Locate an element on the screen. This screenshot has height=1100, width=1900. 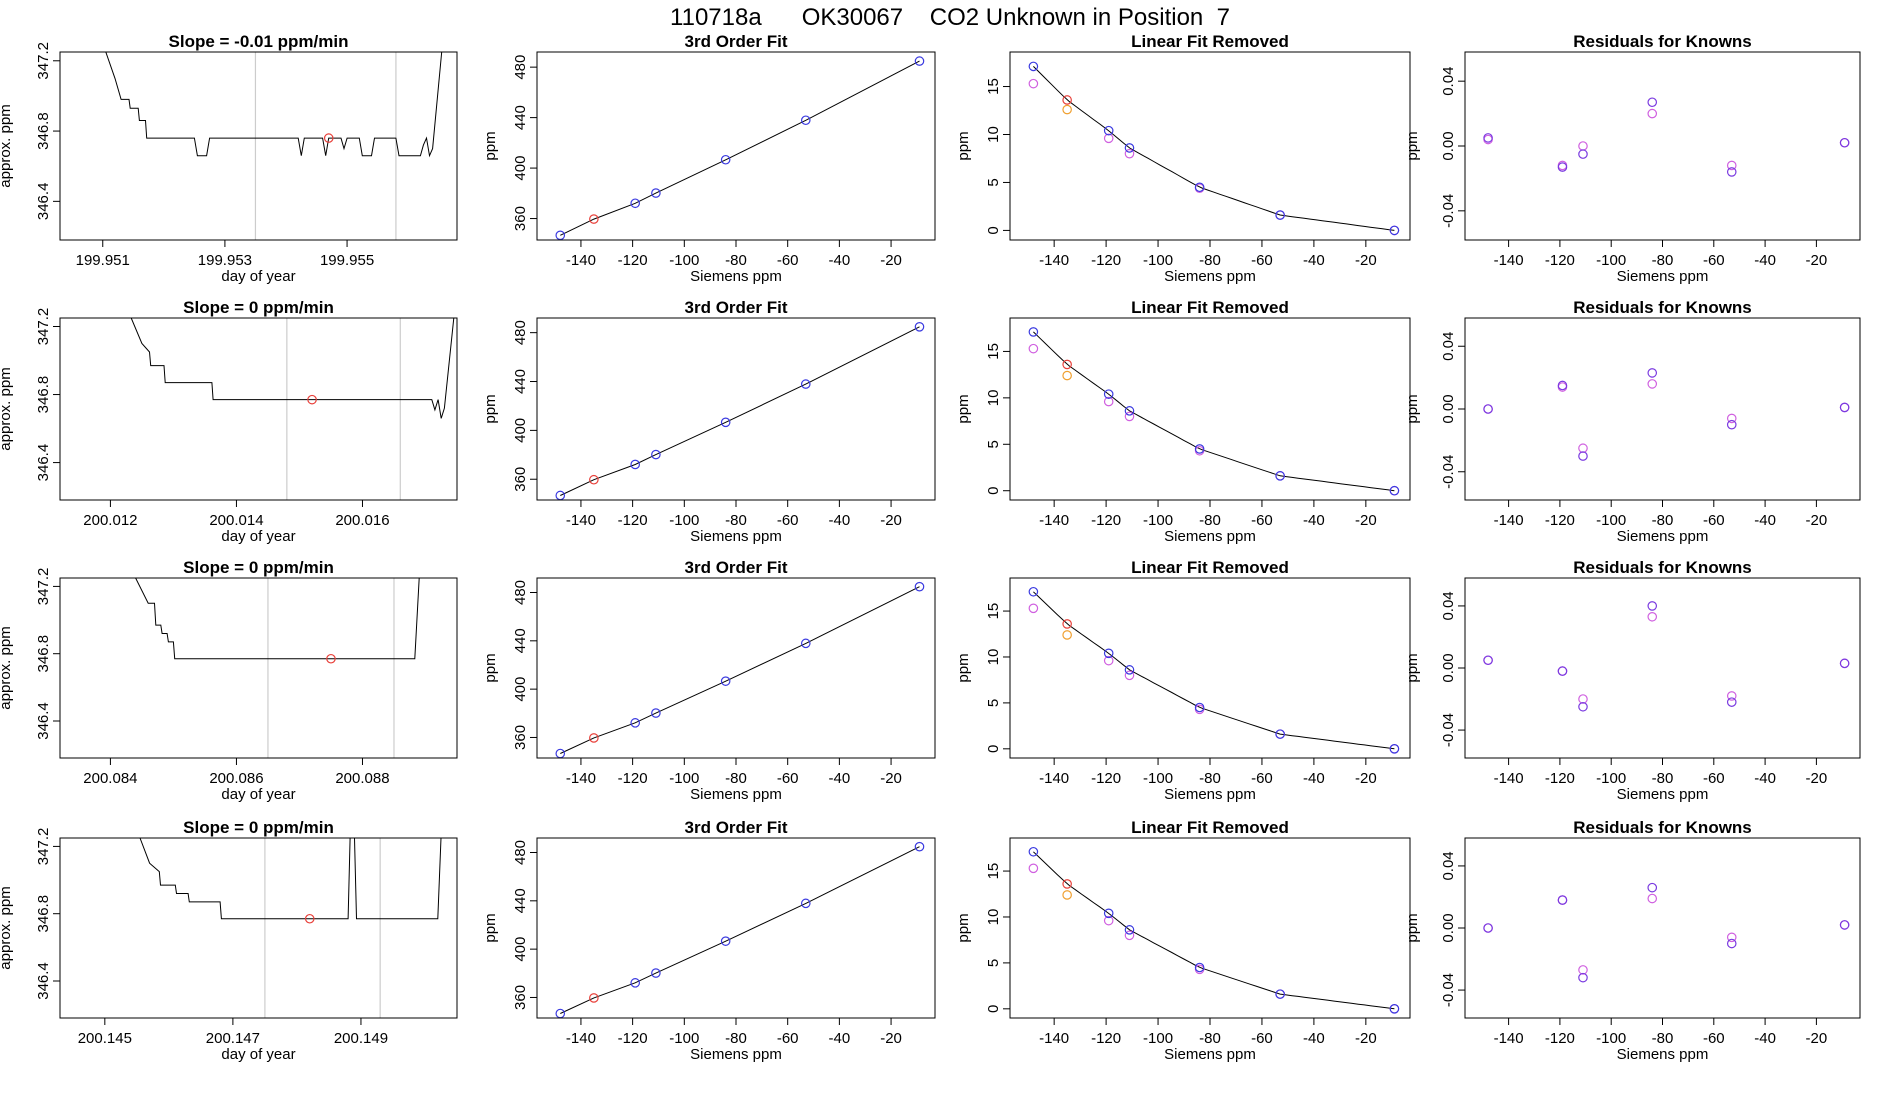
raw-xlabel: day of year is located at coordinates (258, 536).